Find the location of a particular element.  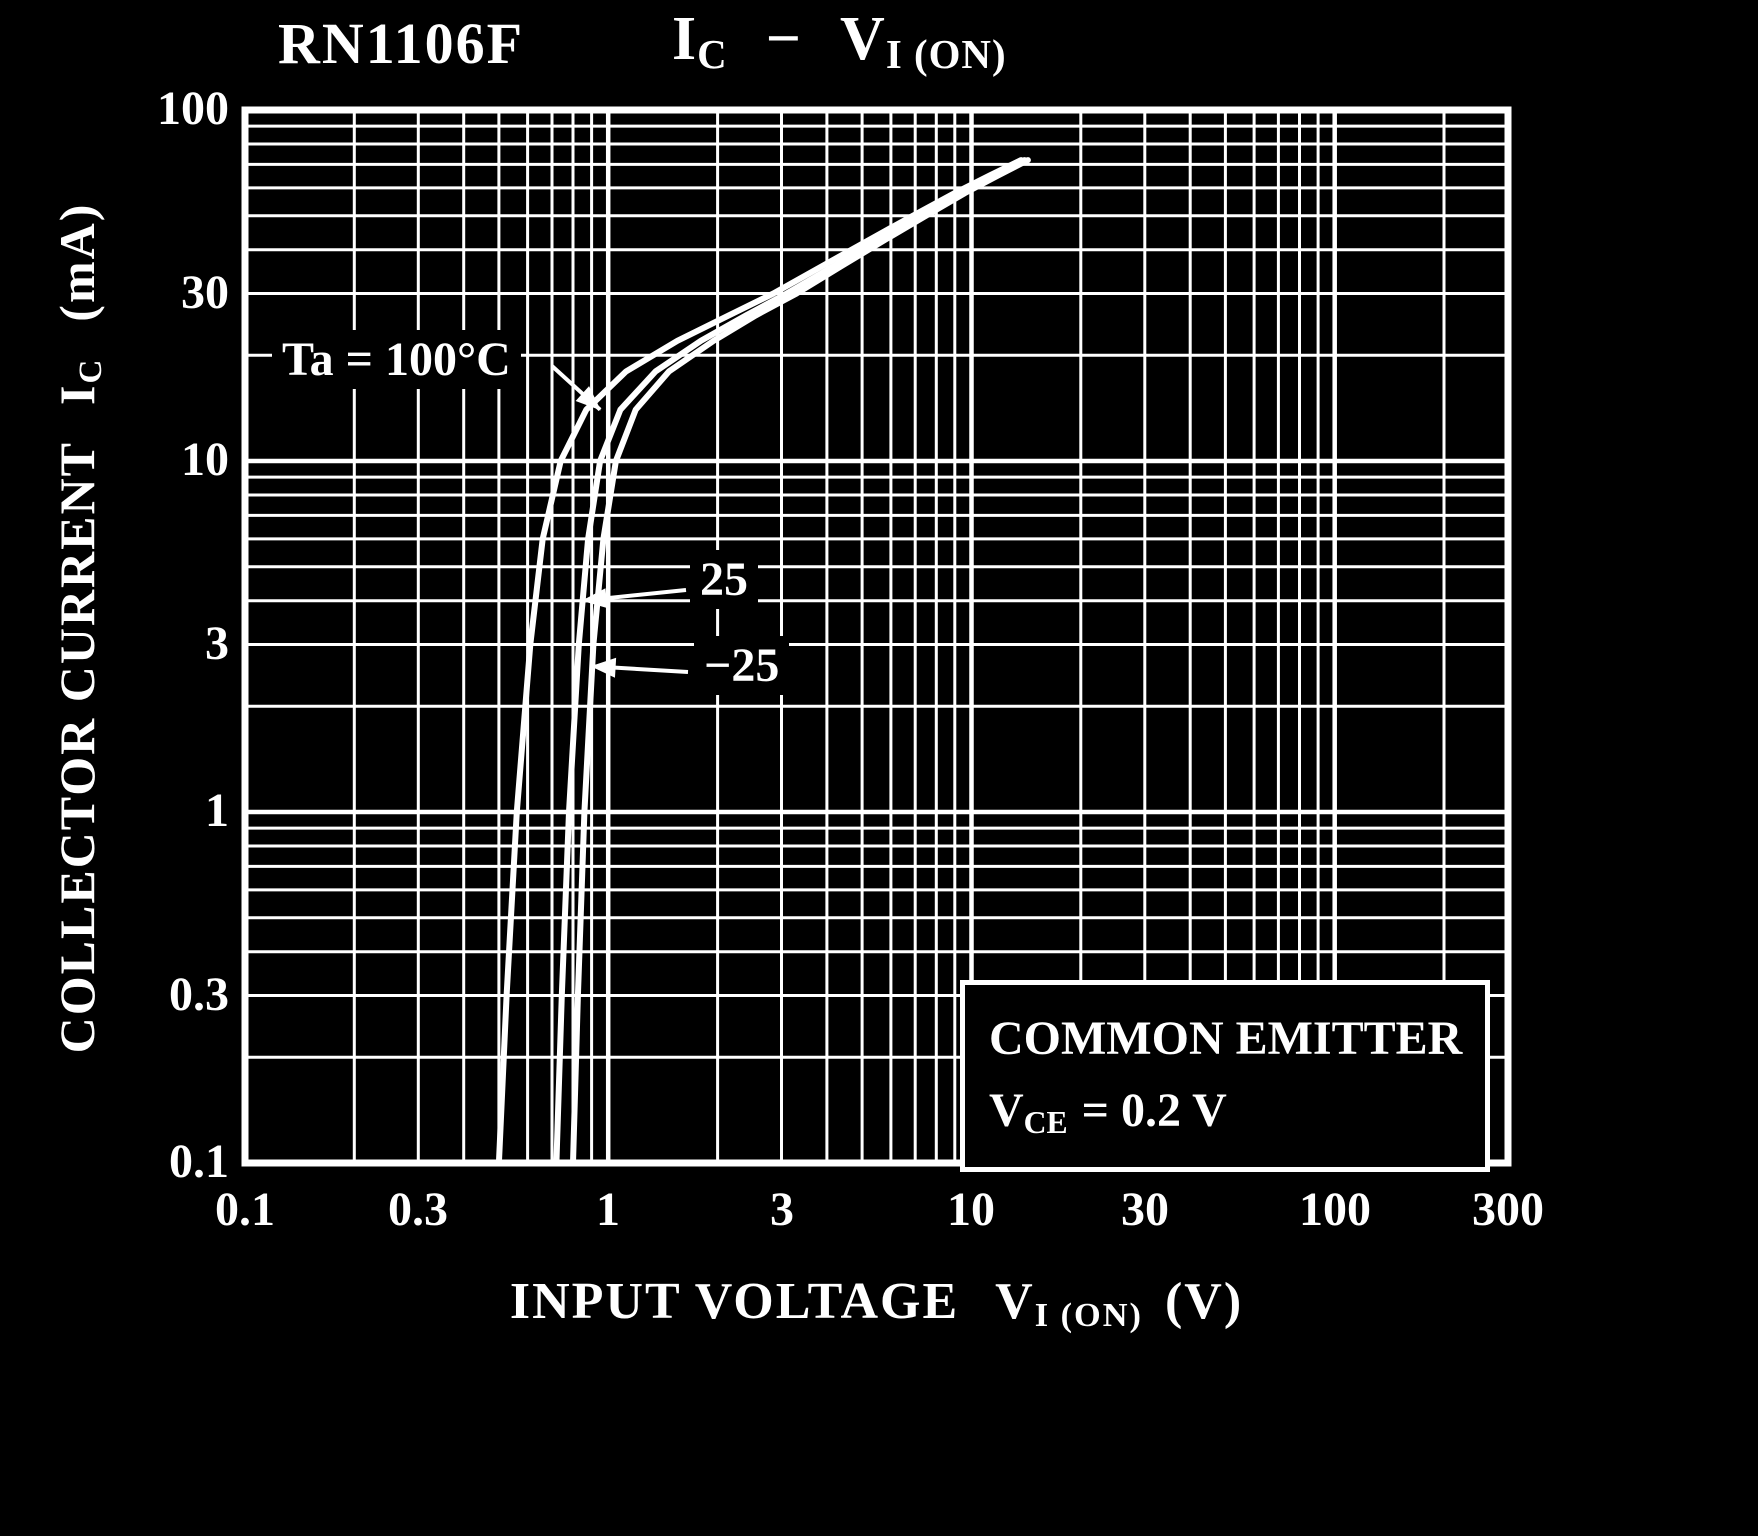

y-tick-label: 3 is located at coordinates (217, 643).